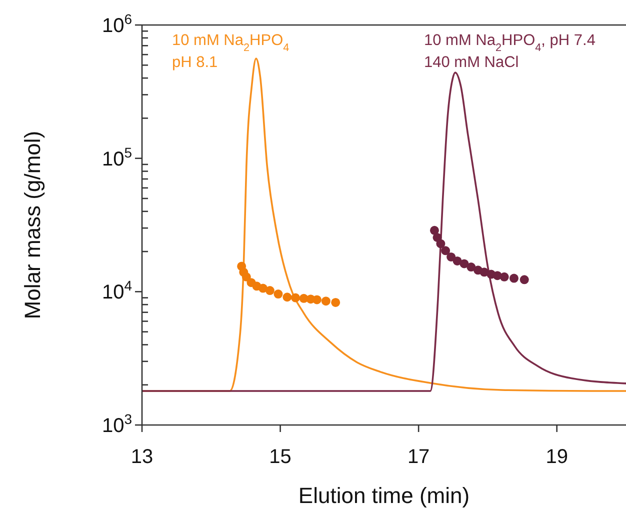 This screenshot has height=514, width=626. Describe the element at coordinates (142, 457) in the screenshot. I see `x-tick-label: 13` at that location.